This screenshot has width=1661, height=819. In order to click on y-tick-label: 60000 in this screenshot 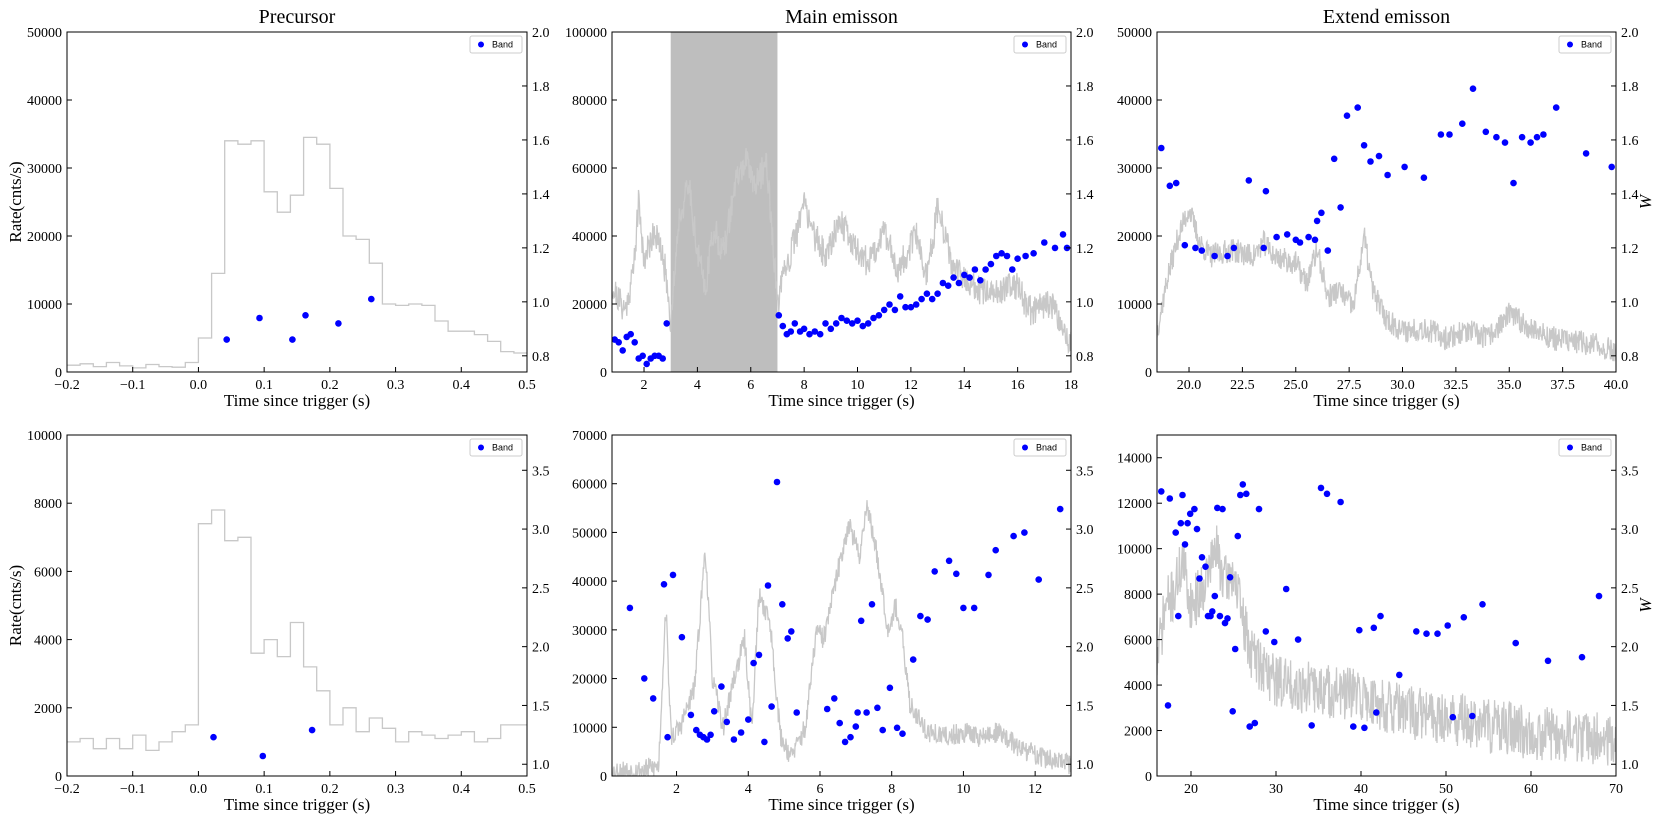, I will do `click(589, 485)`.